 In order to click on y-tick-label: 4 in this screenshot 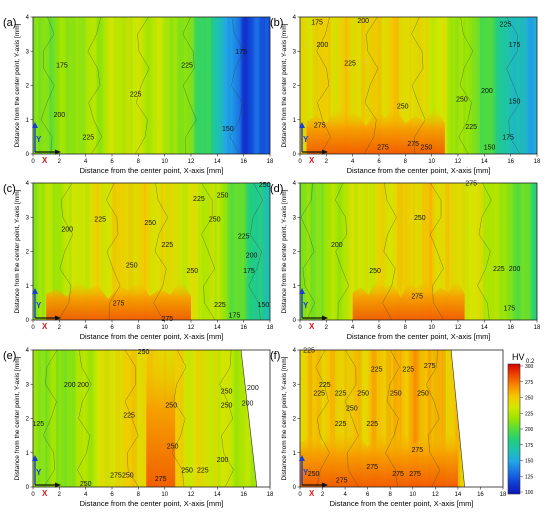, I will do `click(295, 184)`.